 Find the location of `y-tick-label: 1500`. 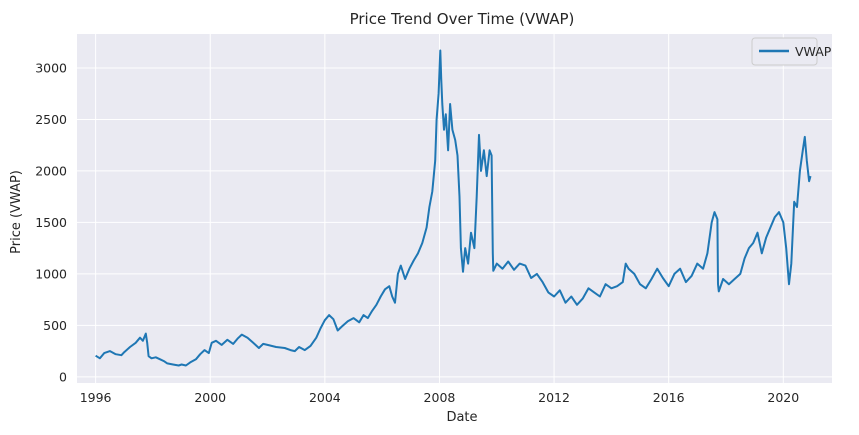

y-tick-label: 1500 is located at coordinates (51, 222).